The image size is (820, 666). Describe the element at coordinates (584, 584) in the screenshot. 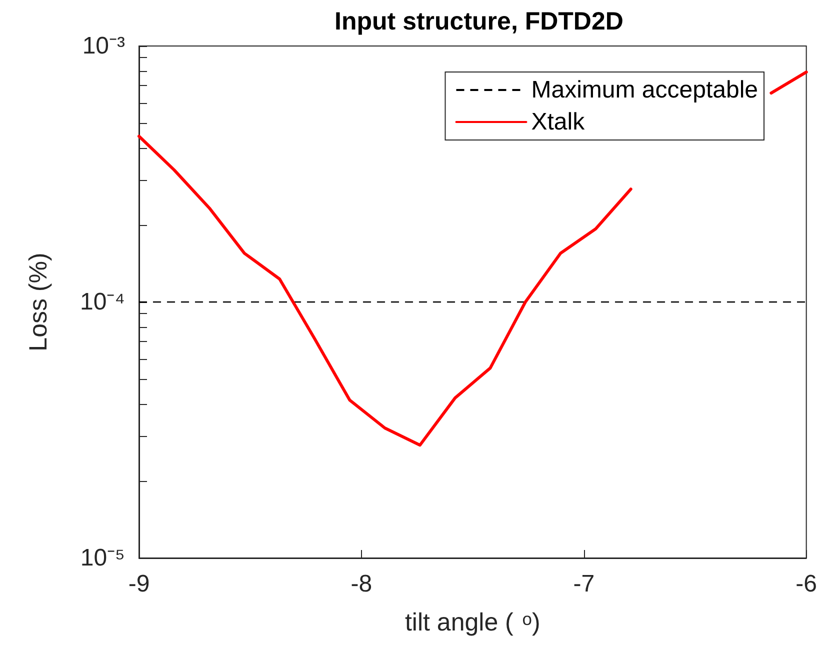

I see `x-tick-label: -7` at that location.